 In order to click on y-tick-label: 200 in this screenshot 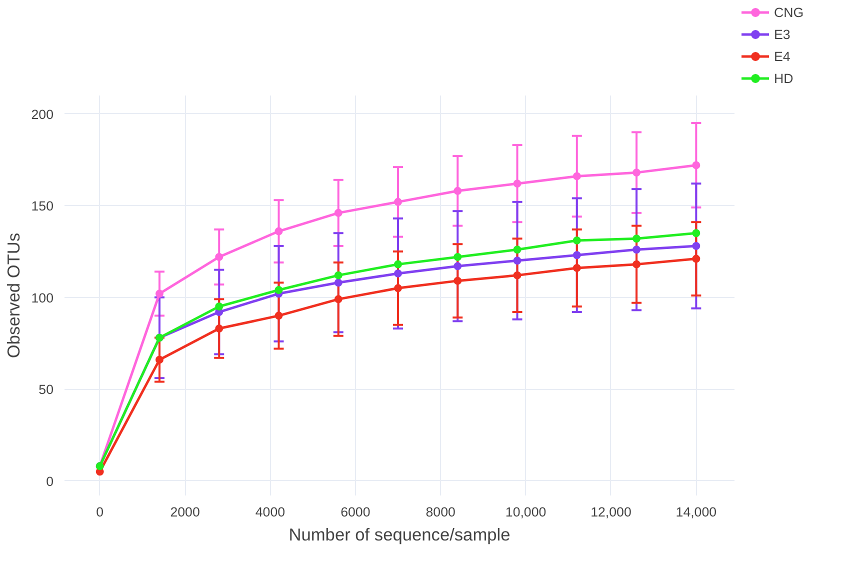, I will do `click(42, 114)`.